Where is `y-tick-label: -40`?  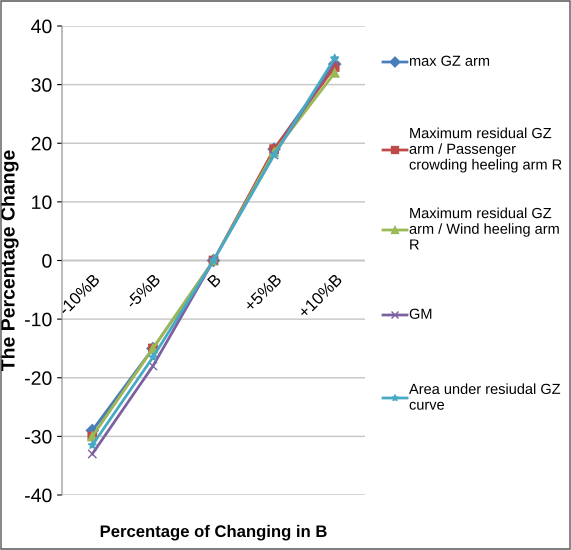
y-tick-label: -40 is located at coordinates (38, 495).